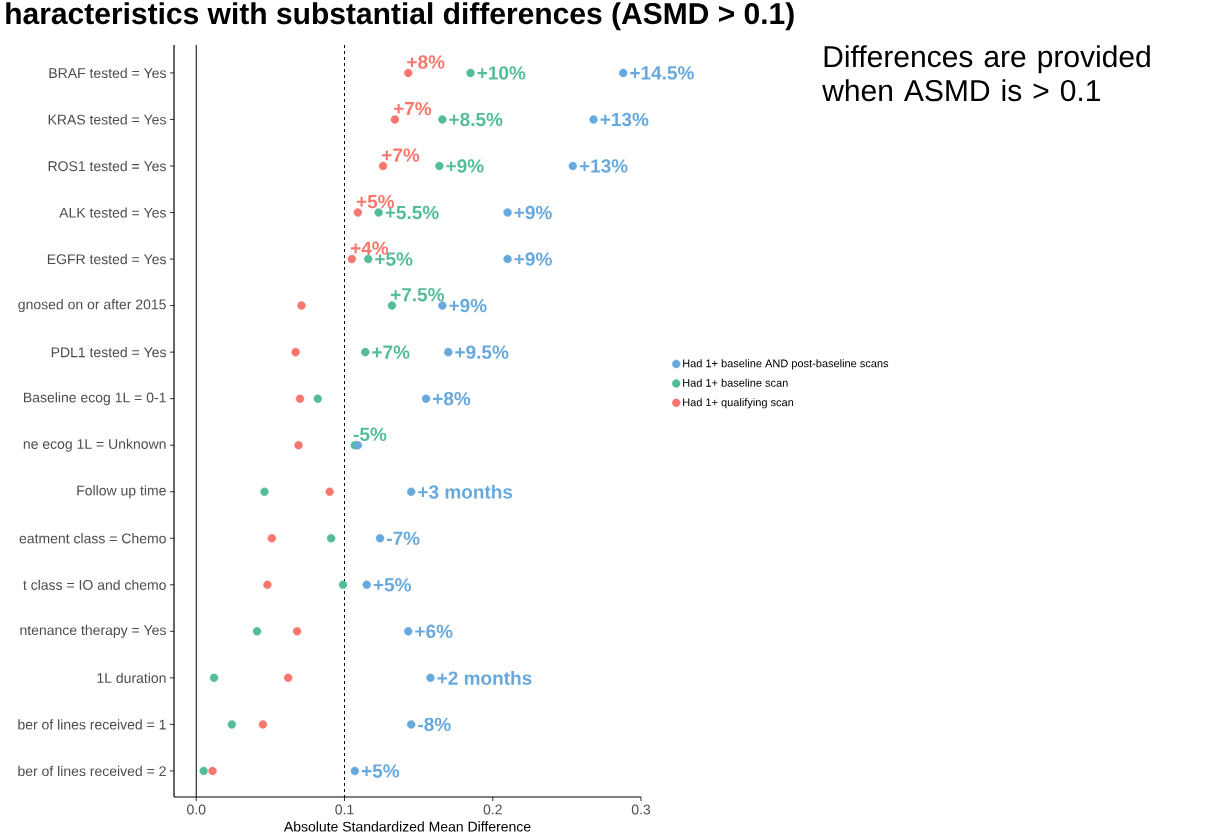 The height and width of the screenshot is (837, 1231). Describe the element at coordinates (434, 631) in the screenshot. I see `annotation: +6%` at that location.